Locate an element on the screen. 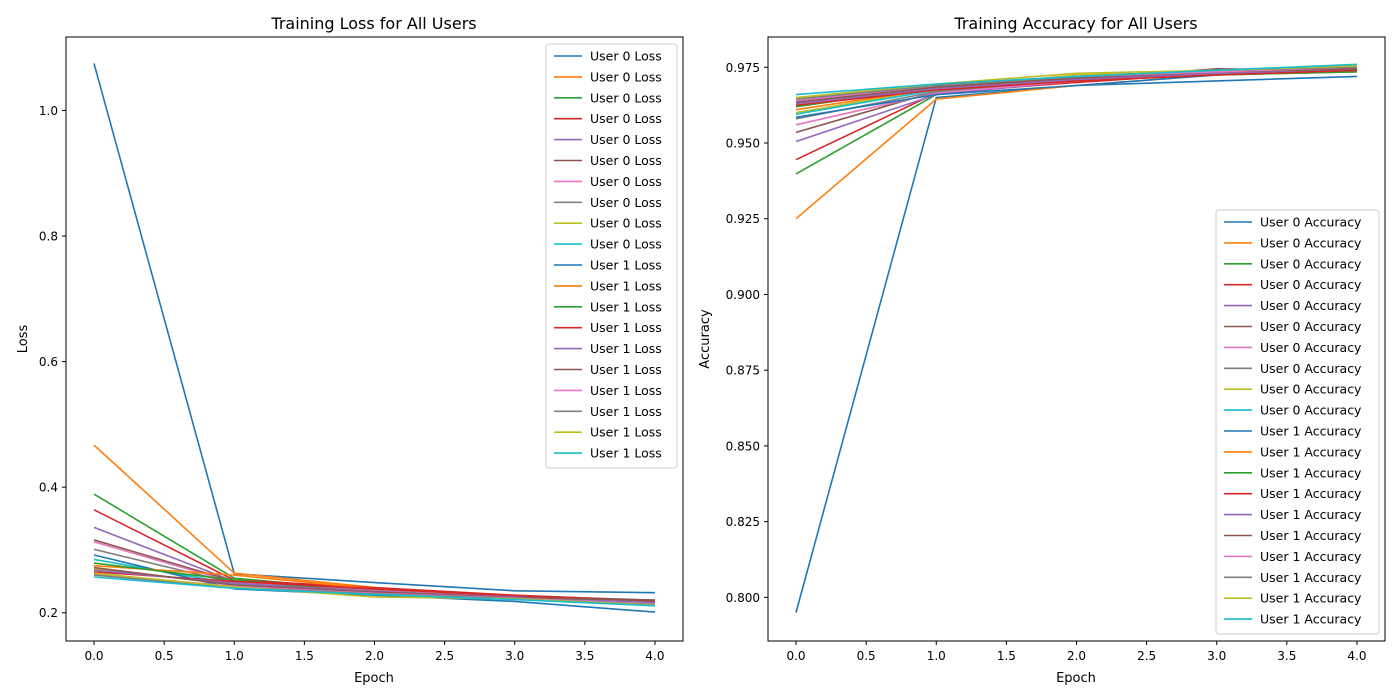 The width and height of the screenshot is (1400, 700). legend-label-19: User 1 Loss is located at coordinates (626, 453).